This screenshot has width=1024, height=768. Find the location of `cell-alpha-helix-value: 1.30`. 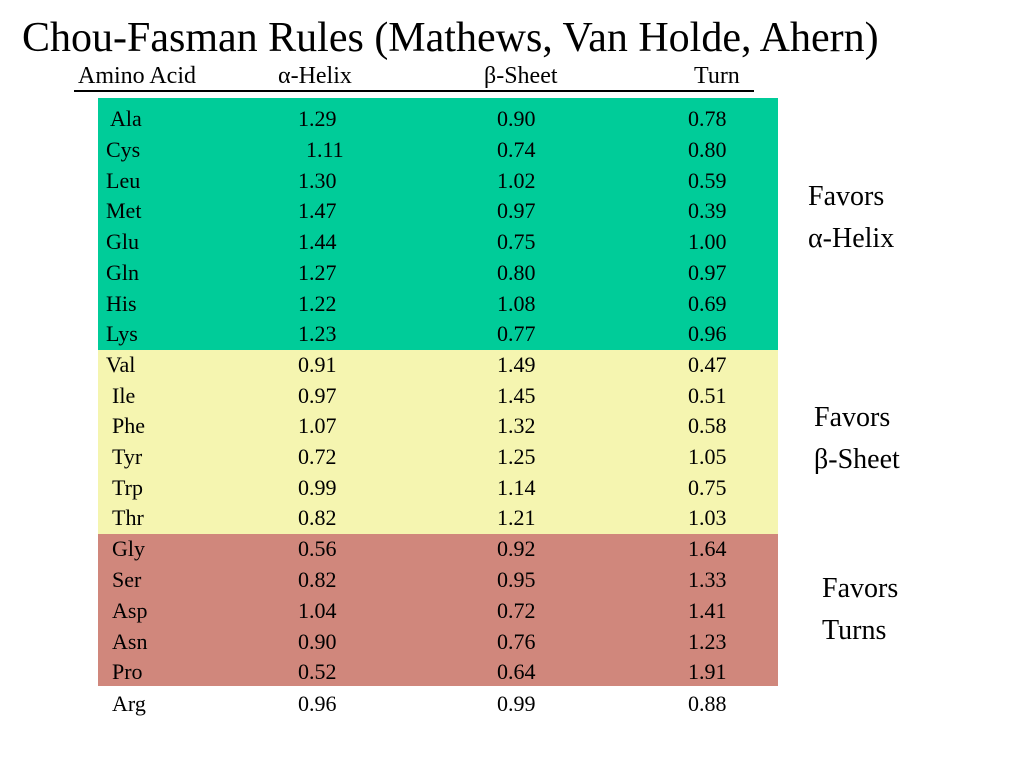

cell-alpha-helix-value: 1.30 is located at coordinates (317, 180).